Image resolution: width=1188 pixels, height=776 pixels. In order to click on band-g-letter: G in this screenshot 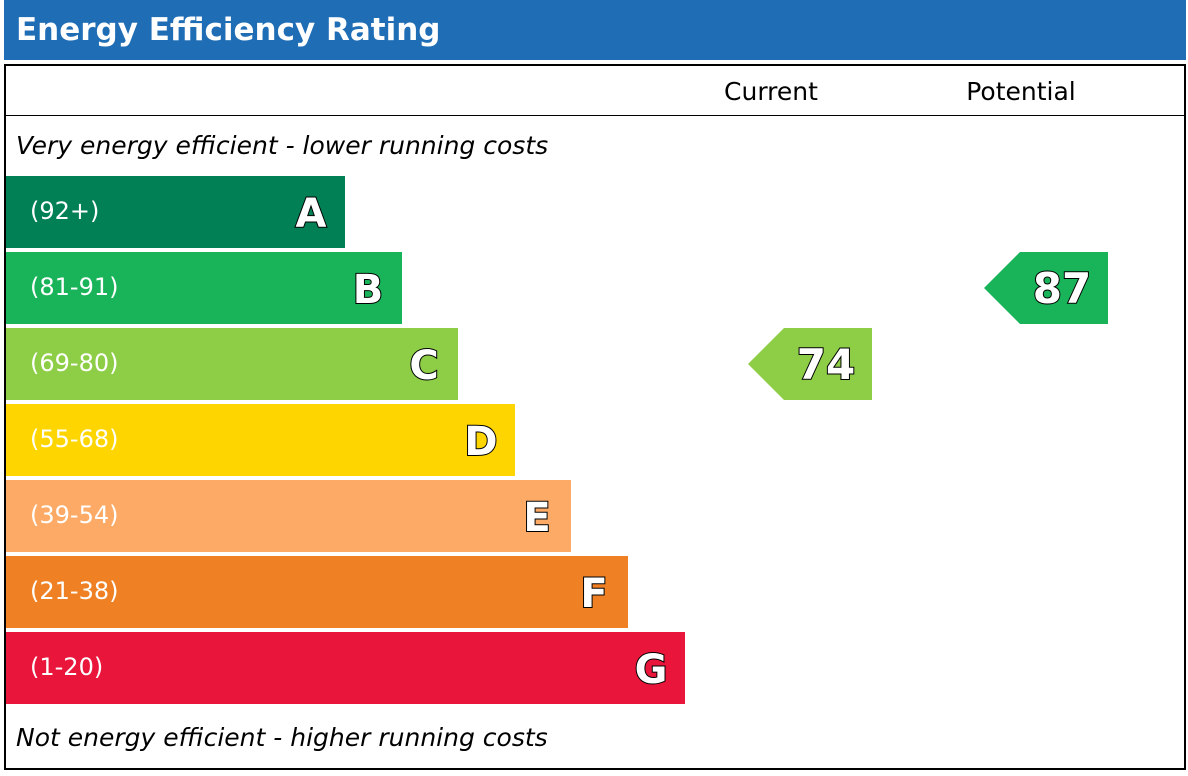, I will do `click(655, 668)`.